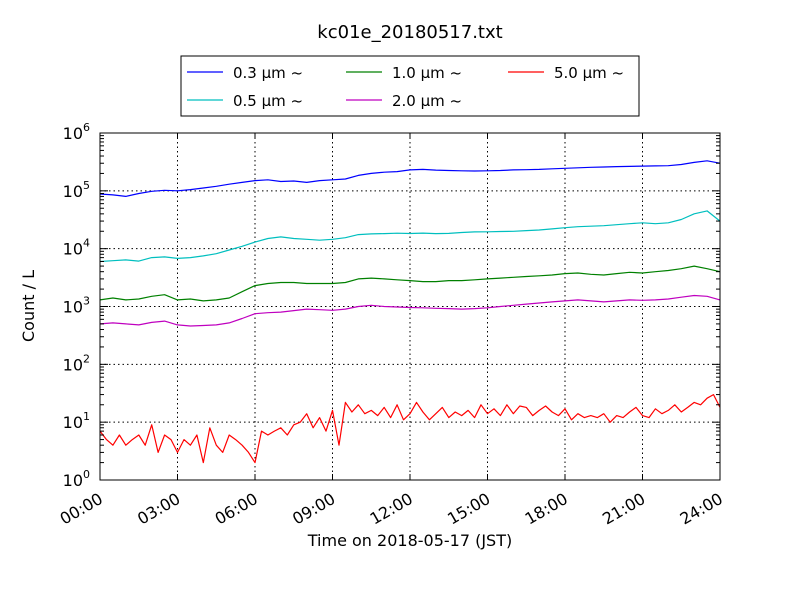 The image size is (800, 600). What do you see at coordinates (427, 101) in the screenshot?
I see `legend-entry-label: 2.0 µm ~` at bounding box center [427, 101].